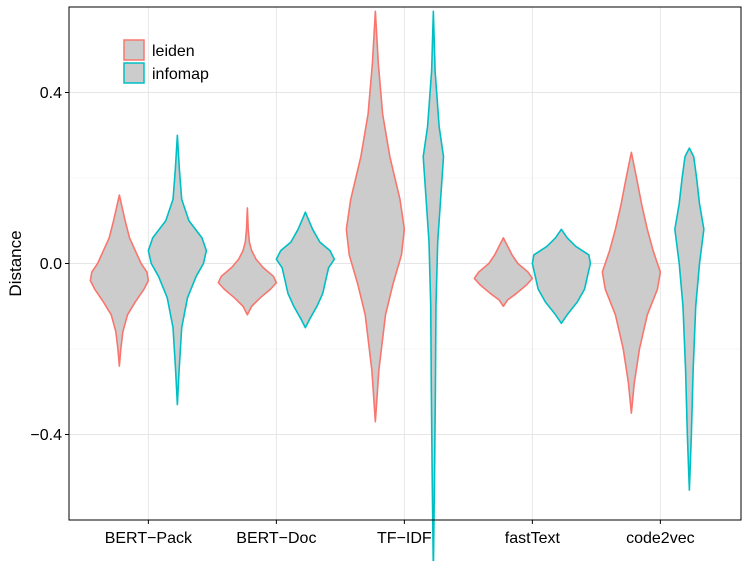  What do you see at coordinates (533, 538) in the screenshot?
I see `x-tick-label: fastText` at bounding box center [533, 538].